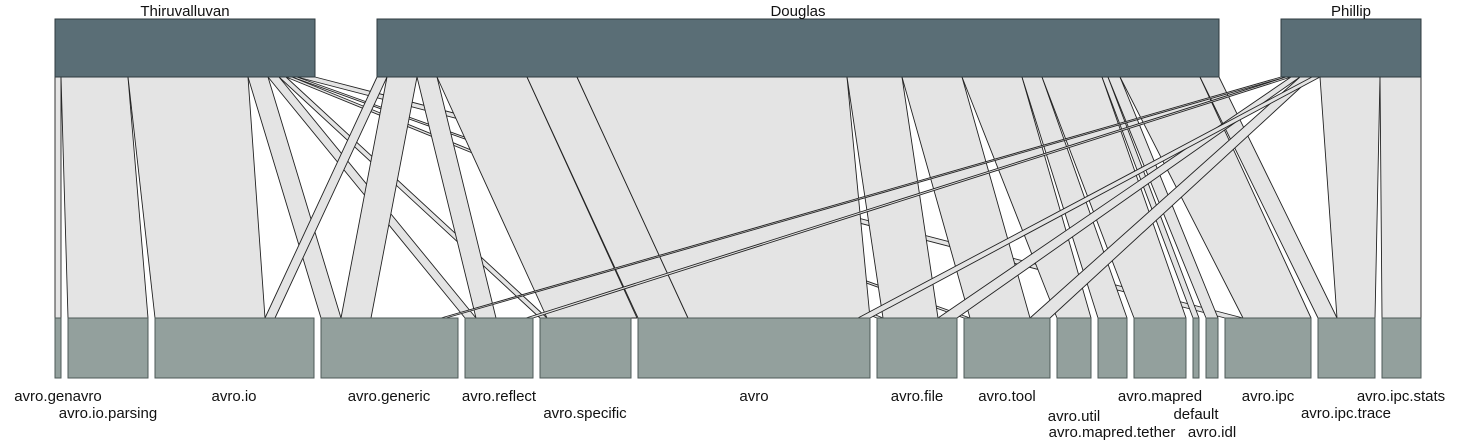  I want to click on bottom-node-label-b9: avro.util, so click(1074, 416).